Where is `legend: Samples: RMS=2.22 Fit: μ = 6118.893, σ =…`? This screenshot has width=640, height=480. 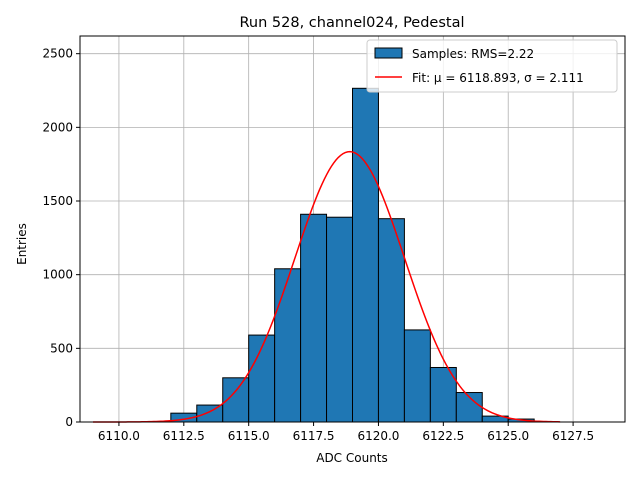
legend: Samples: RMS=2.22 Fit: μ = 6118.893, σ =… is located at coordinates (492, 66).